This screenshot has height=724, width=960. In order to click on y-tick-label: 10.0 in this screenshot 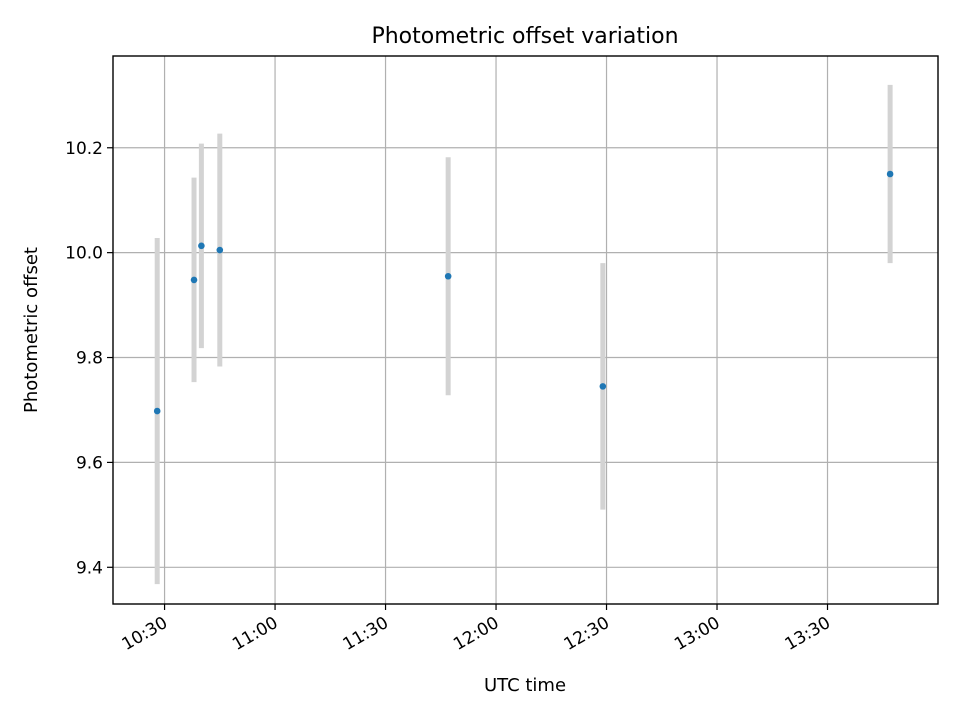, I will do `click(84, 254)`.